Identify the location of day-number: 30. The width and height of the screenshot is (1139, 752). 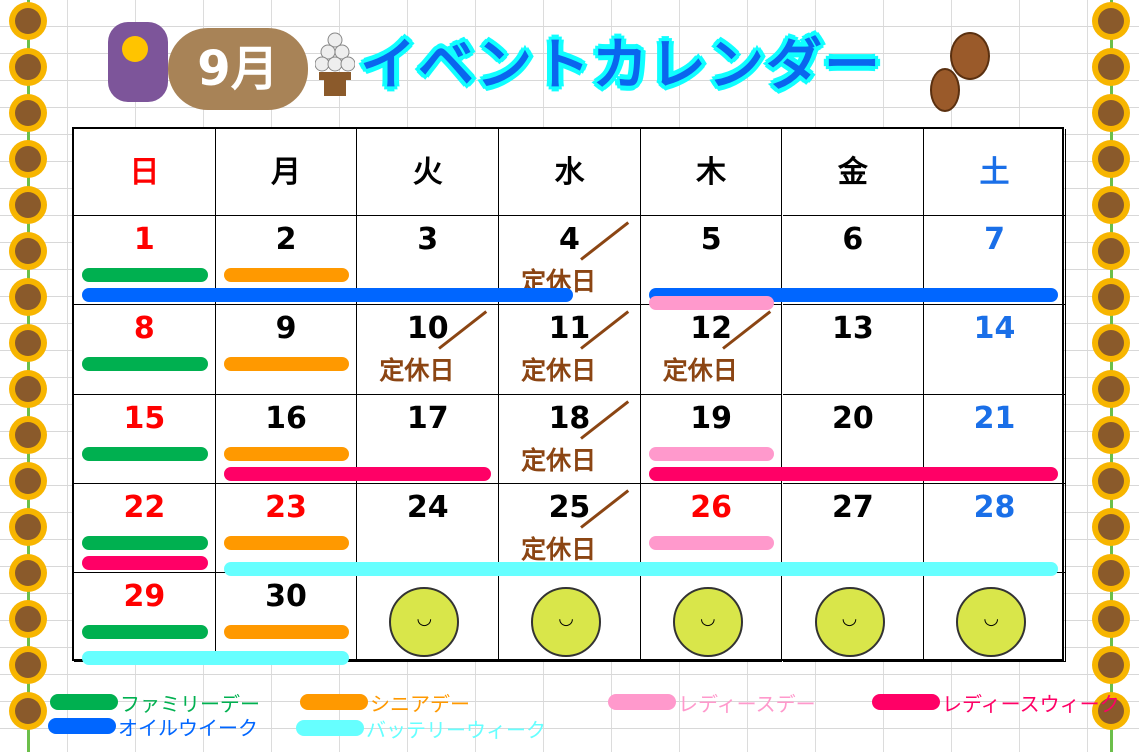
(286, 597).